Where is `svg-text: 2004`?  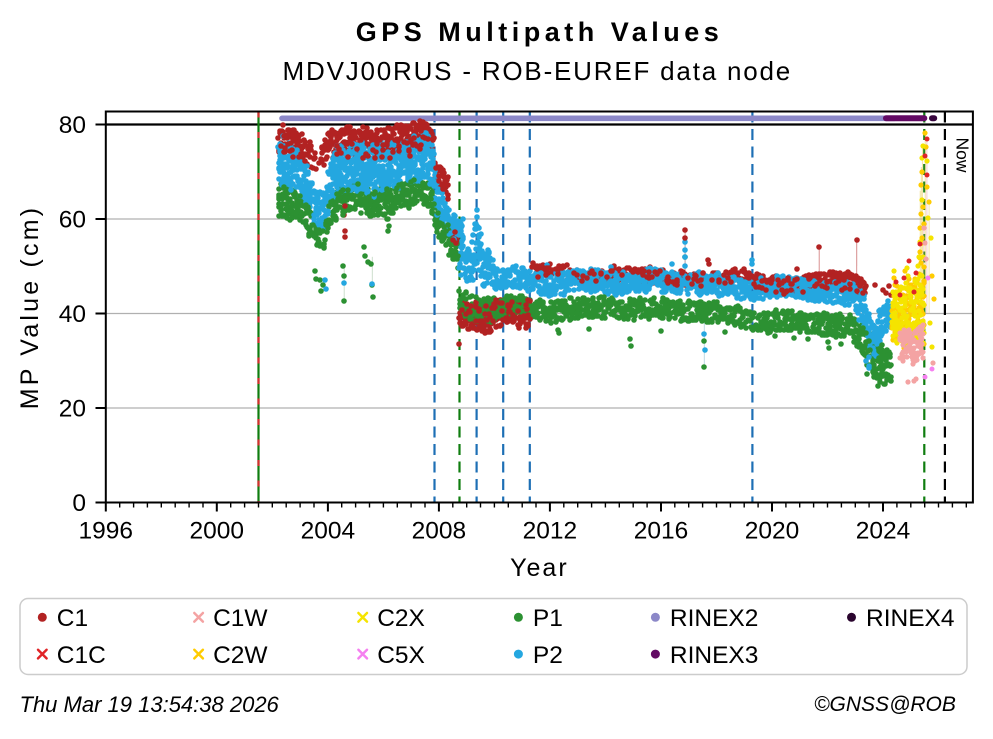 svg-text: 2004 is located at coordinates (328, 531).